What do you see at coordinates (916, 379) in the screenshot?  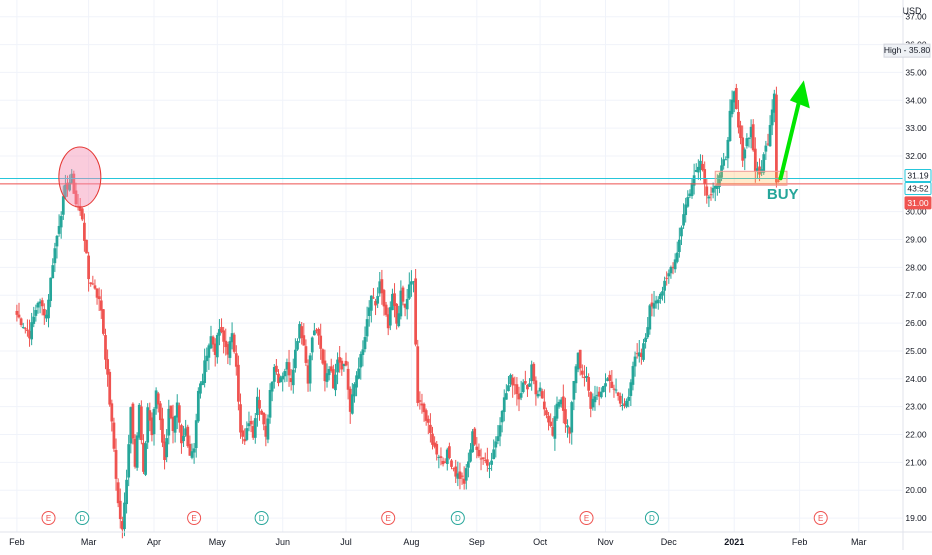 I see `y-tick-label: 24.00` at bounding box center [916, 379].